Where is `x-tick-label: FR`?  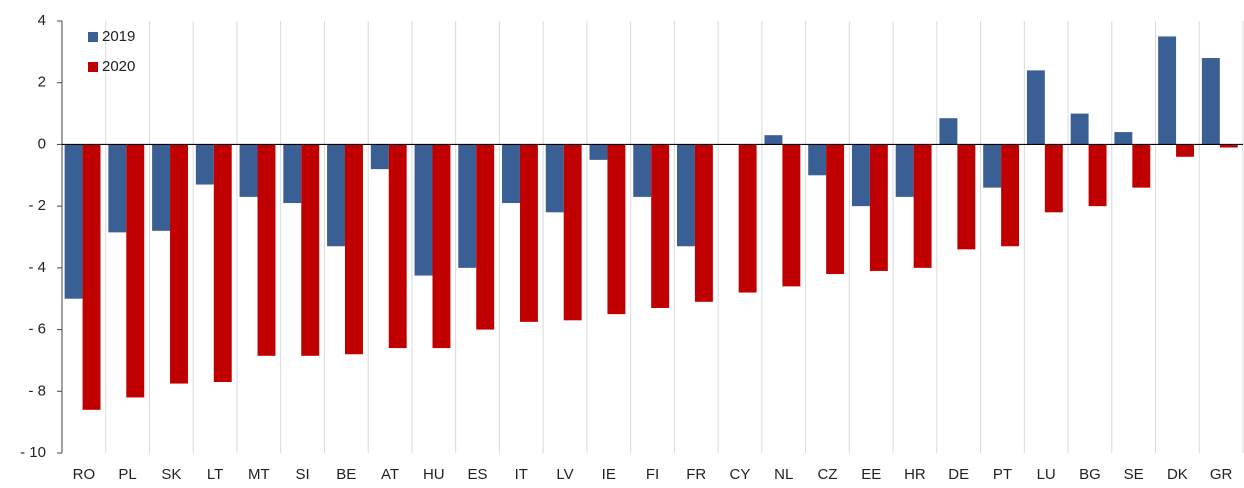
x-tick-label: FR is located at coordinates (696, 474).